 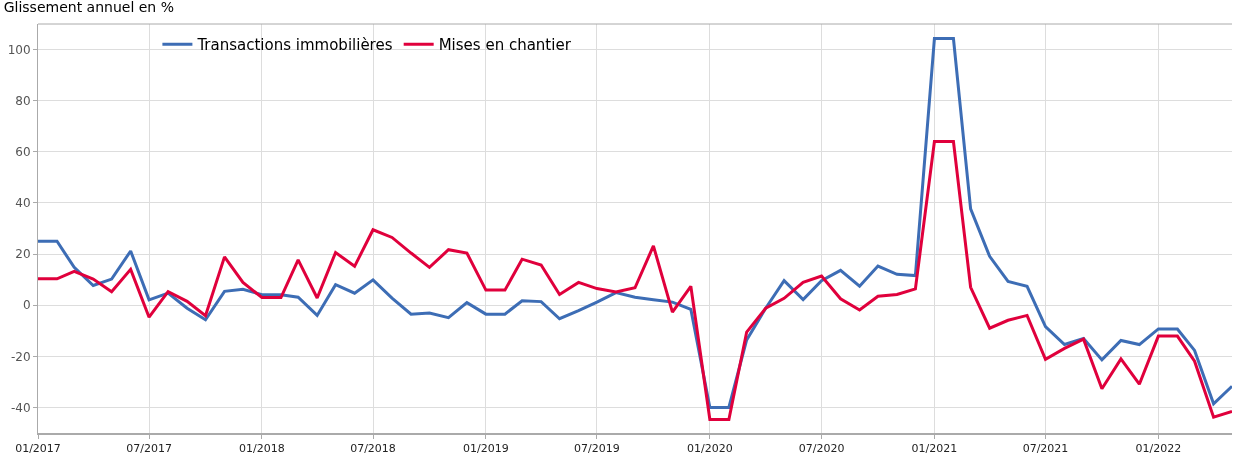 What do you see at coordinates (23, 152) in the screenshot?
I see `y-tick-label: 60` at bounding box center [23, 152].